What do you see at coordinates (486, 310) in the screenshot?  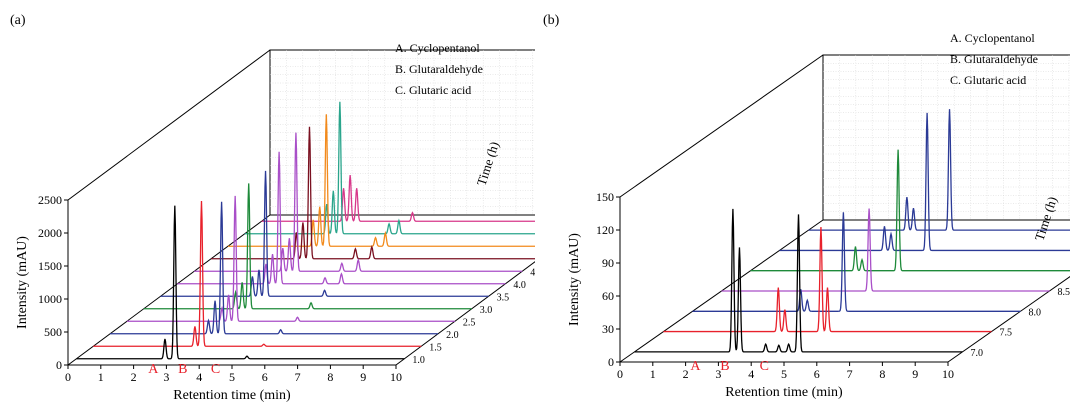 I see `time-tick-label: 3.0` at bounding box center [486, 310].